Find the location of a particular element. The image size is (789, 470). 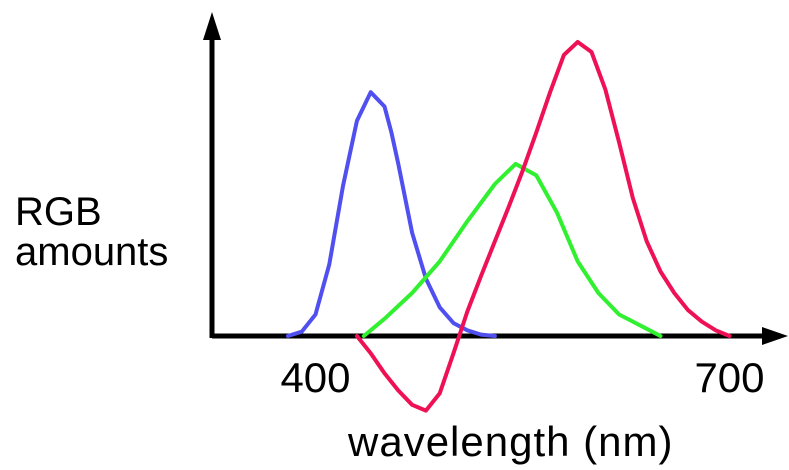

y-axis-label-line-2: amounts is located at coordinates (91, 252).